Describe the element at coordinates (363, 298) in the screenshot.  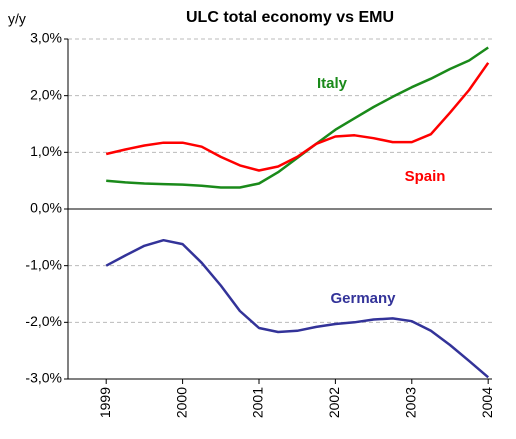
I see `series-label: Germany` at that location.